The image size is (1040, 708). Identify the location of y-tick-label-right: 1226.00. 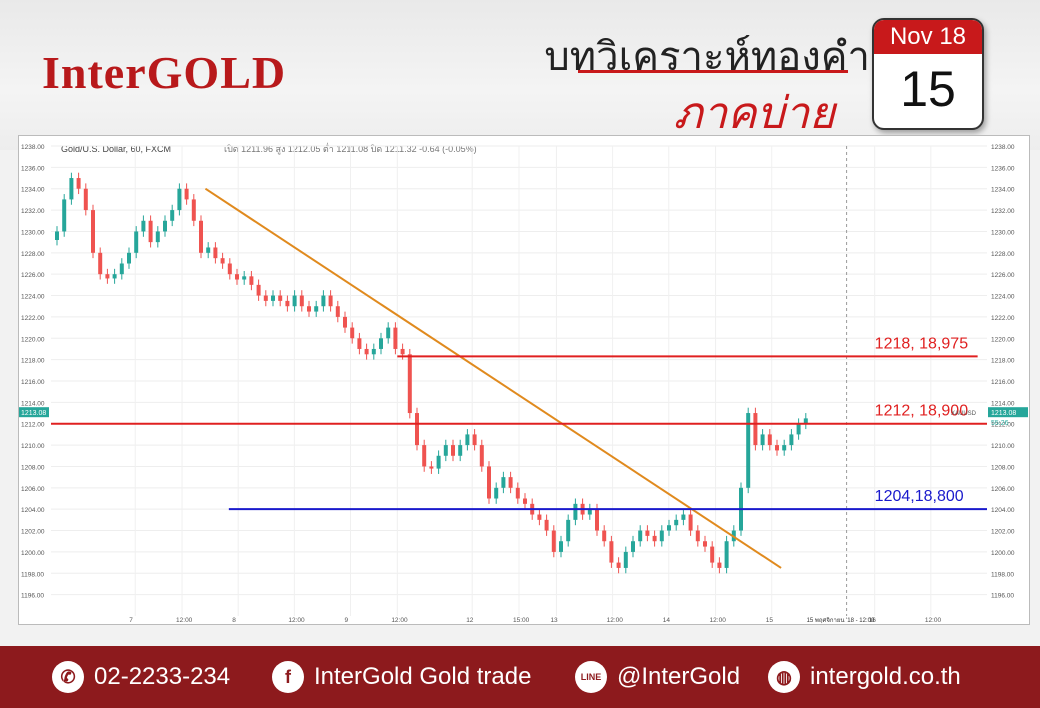
(1003, 275).